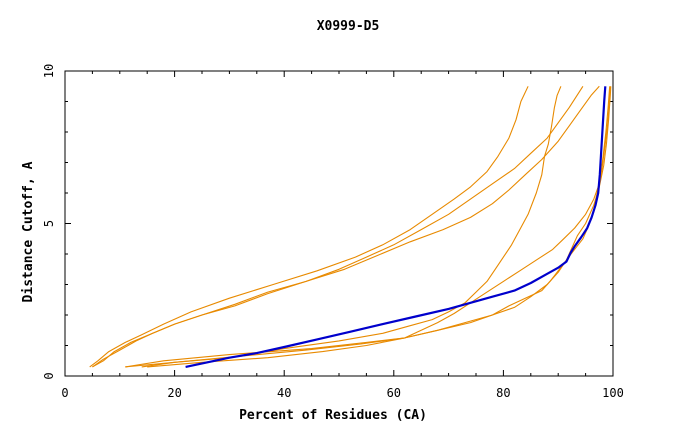 The image size is (680, 440). Describe the element at coordinates (394, 393) in the screenshot. I see `x-tick-label: 60` at that location.